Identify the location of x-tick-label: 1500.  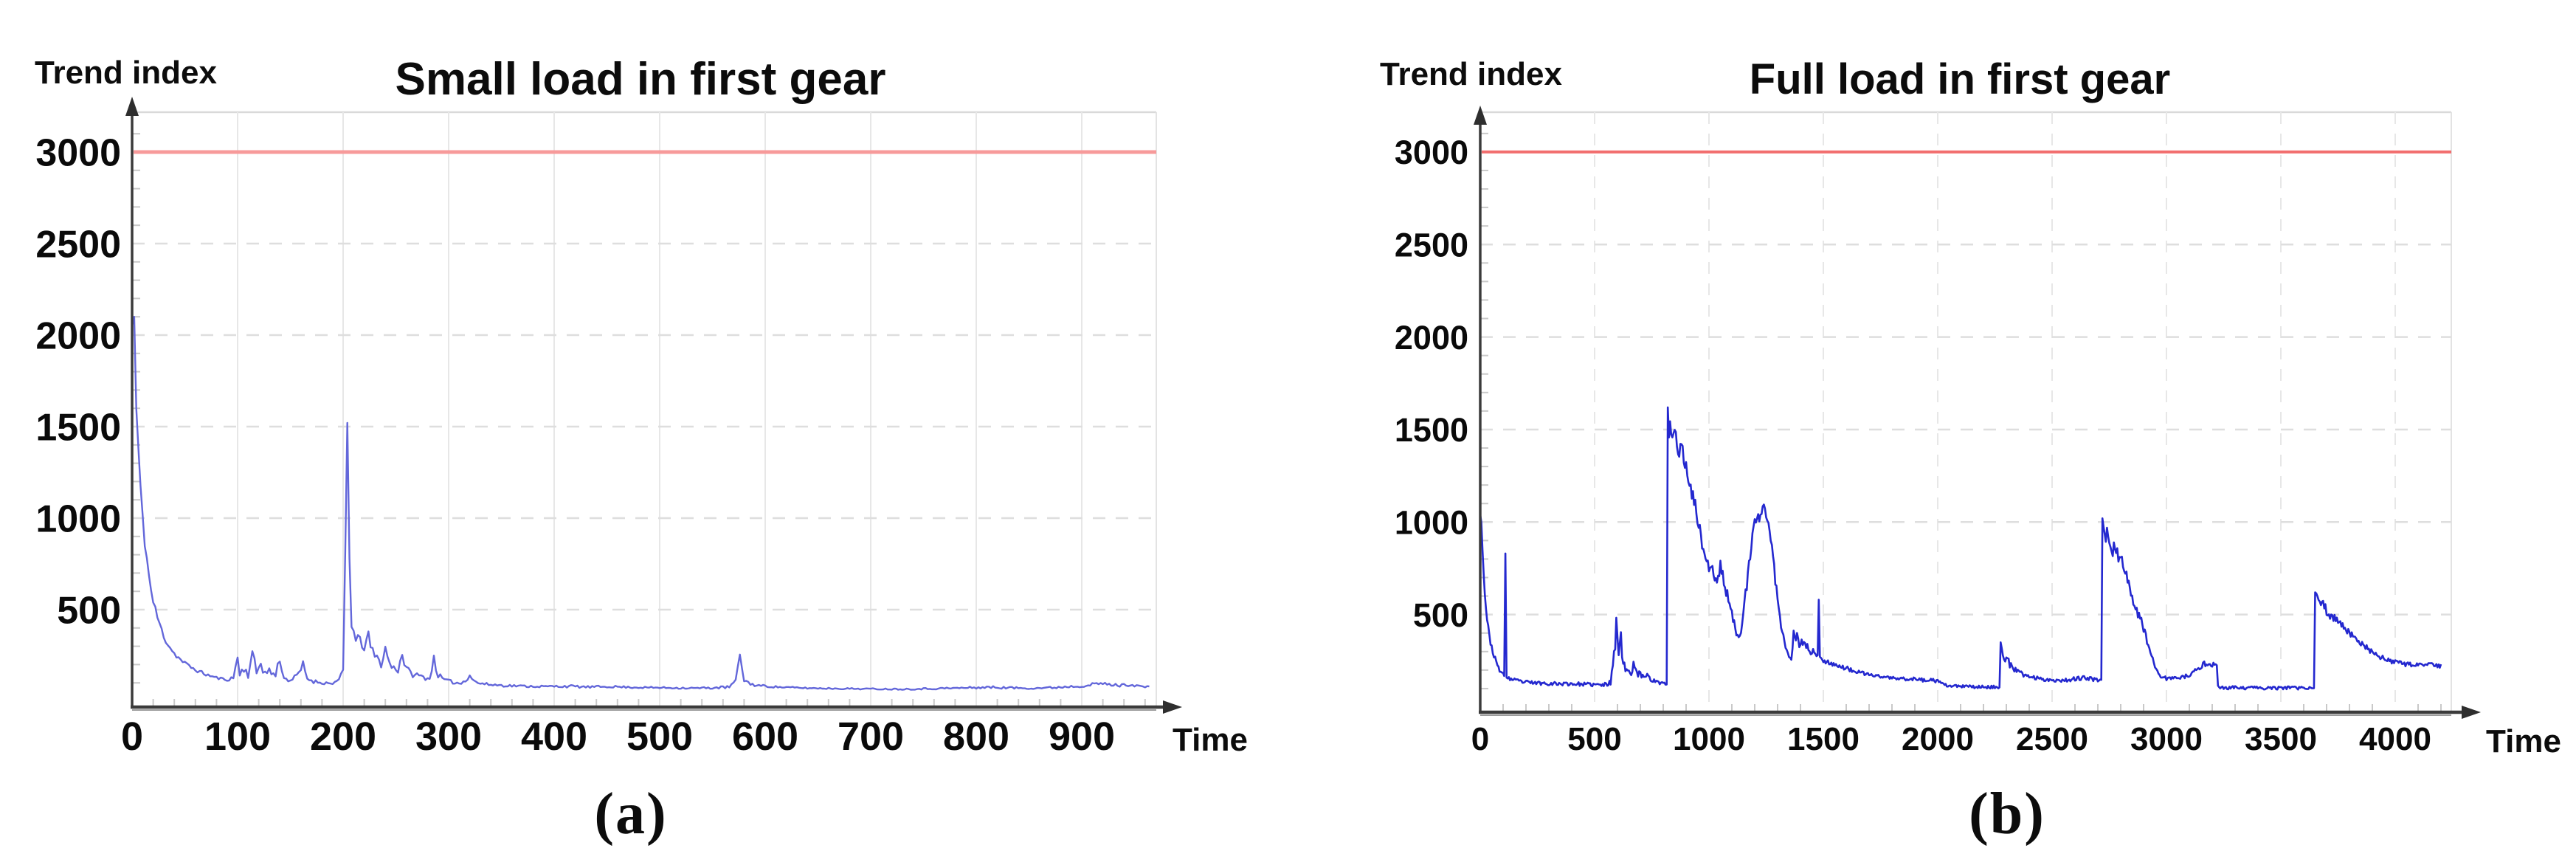
(1824, 739).